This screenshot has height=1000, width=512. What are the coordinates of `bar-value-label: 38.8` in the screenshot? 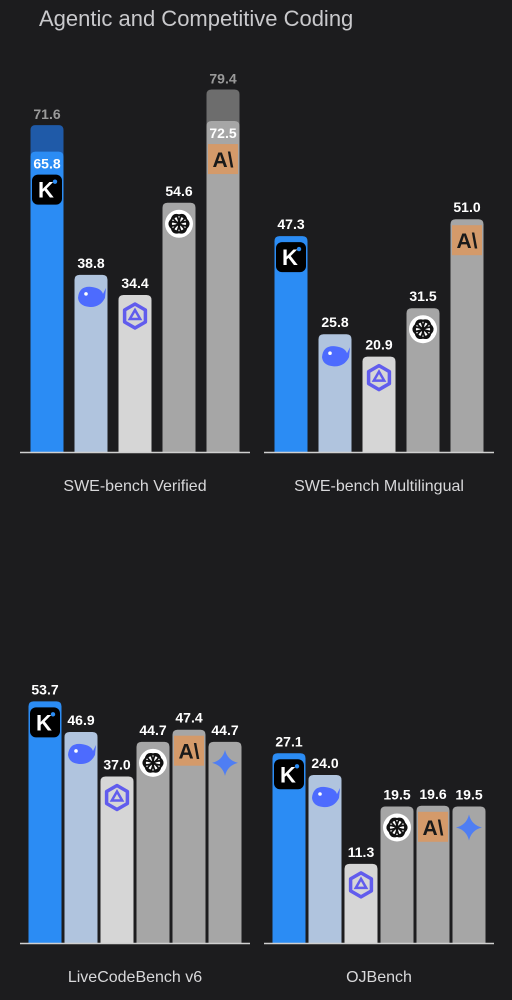 It's located at (90, 263).